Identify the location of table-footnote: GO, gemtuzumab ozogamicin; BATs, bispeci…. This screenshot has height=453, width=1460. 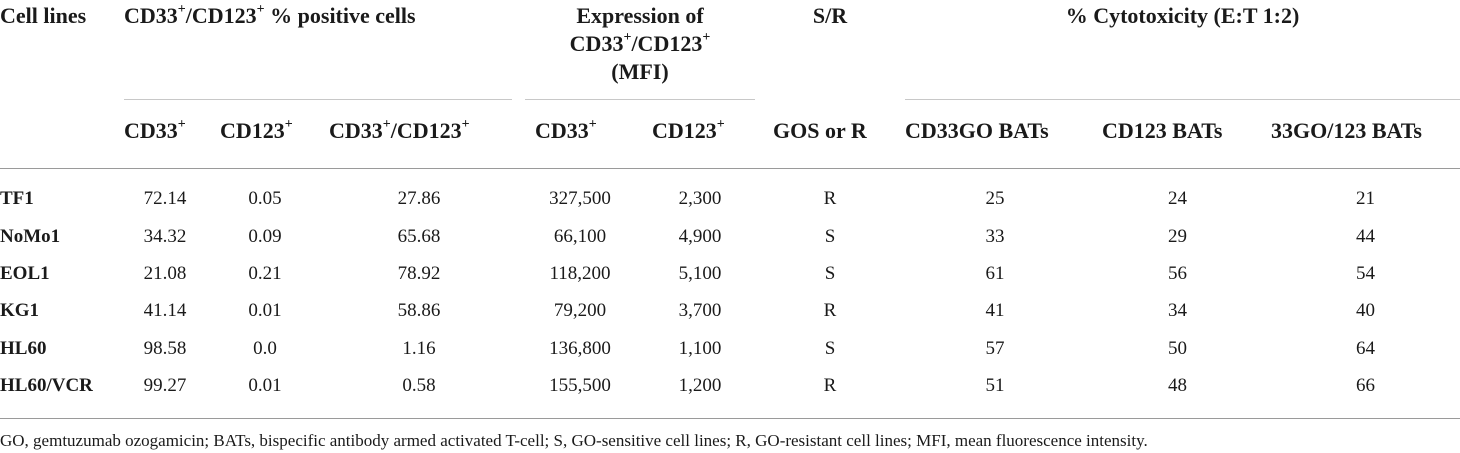
(574, 440).